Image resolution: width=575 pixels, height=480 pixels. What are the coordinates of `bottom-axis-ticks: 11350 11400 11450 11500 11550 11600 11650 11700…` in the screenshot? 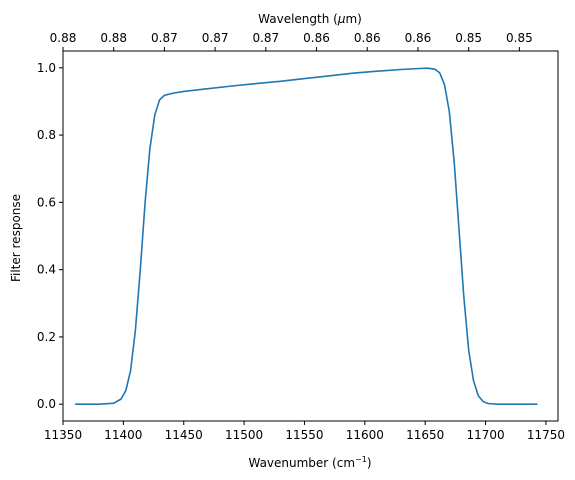 It's located at (304, 431).